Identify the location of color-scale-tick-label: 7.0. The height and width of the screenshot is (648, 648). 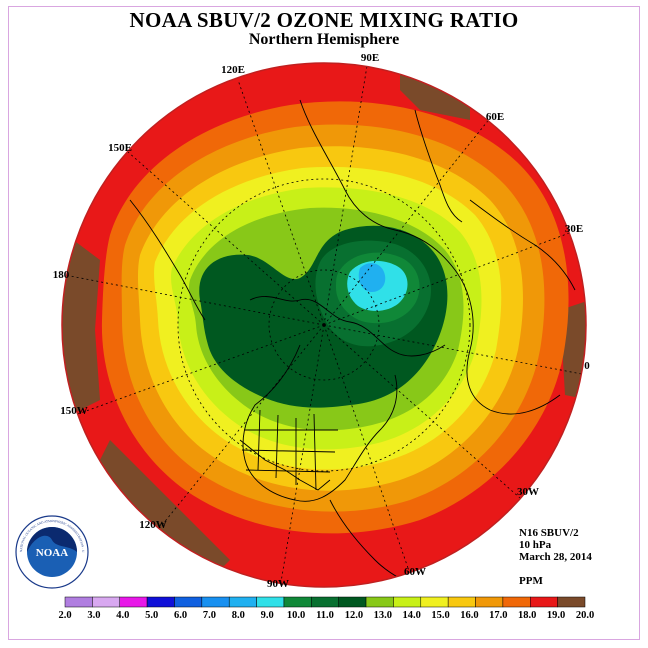
(209, 615).